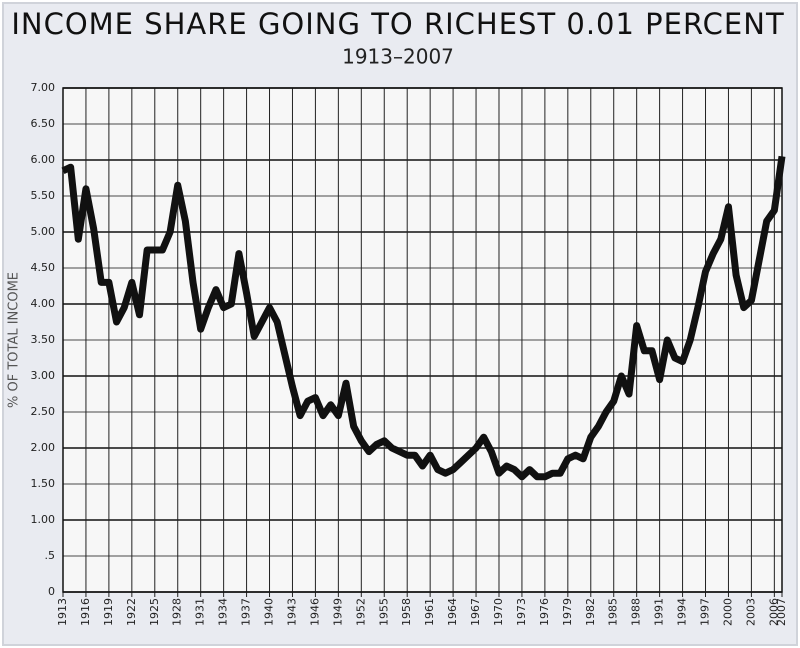  I want to click on y-tick-label: .5, so click(50, 555).